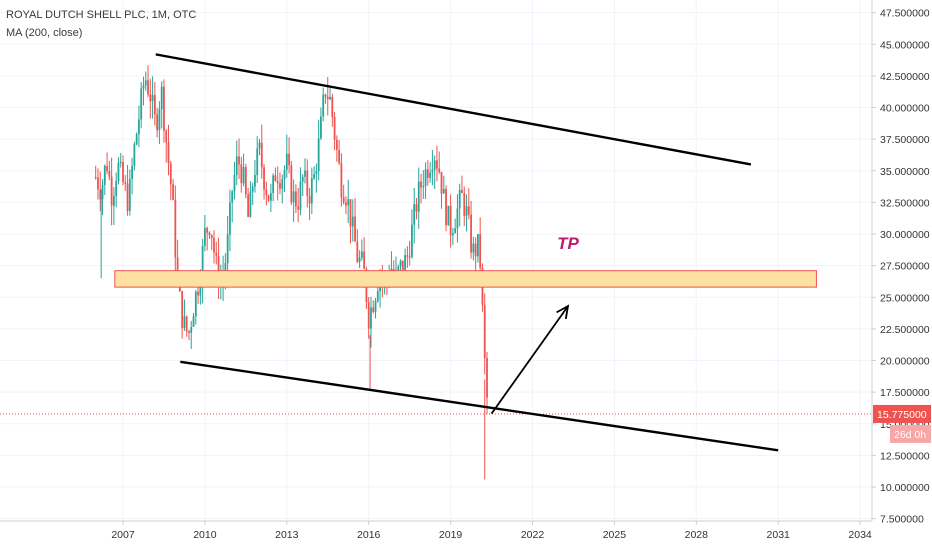 The height and width of the screenshot is (555, 932). Describe the element at coordinates (563, 312) in the screenshot. I see `arrow-head-icon` at that location.